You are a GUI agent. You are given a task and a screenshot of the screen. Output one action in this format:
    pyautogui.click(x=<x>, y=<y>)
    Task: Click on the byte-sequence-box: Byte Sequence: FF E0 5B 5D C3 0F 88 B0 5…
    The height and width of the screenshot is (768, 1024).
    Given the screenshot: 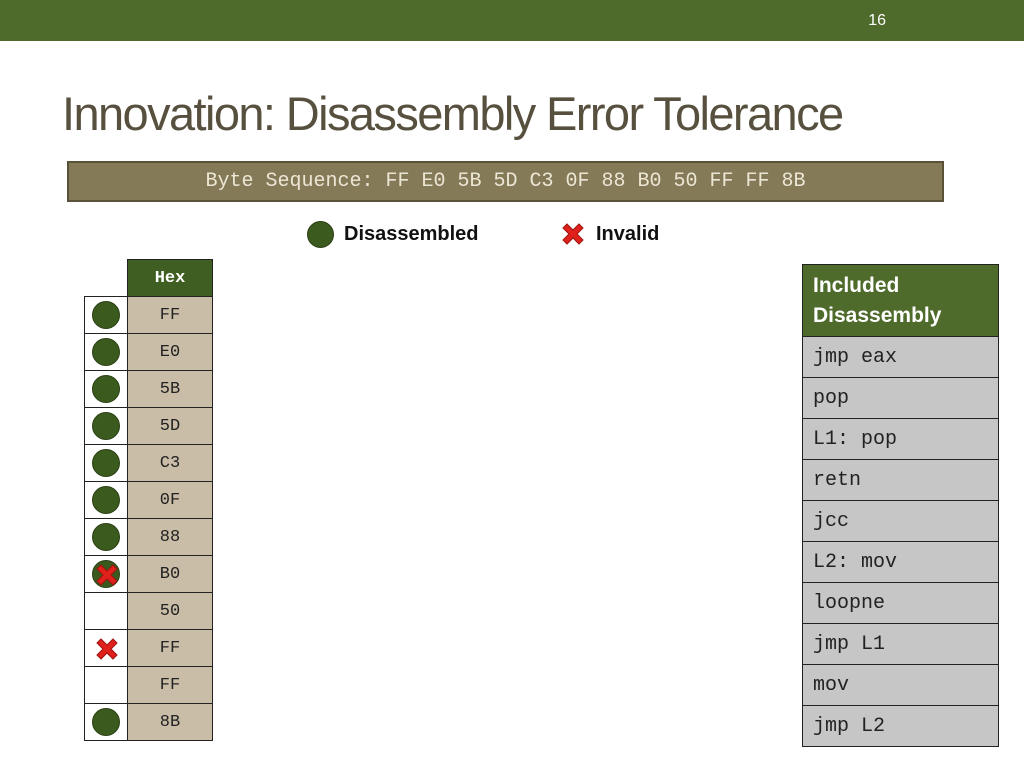 What is the action you would take?
    pyautogui.click(x=505, y=181)
    